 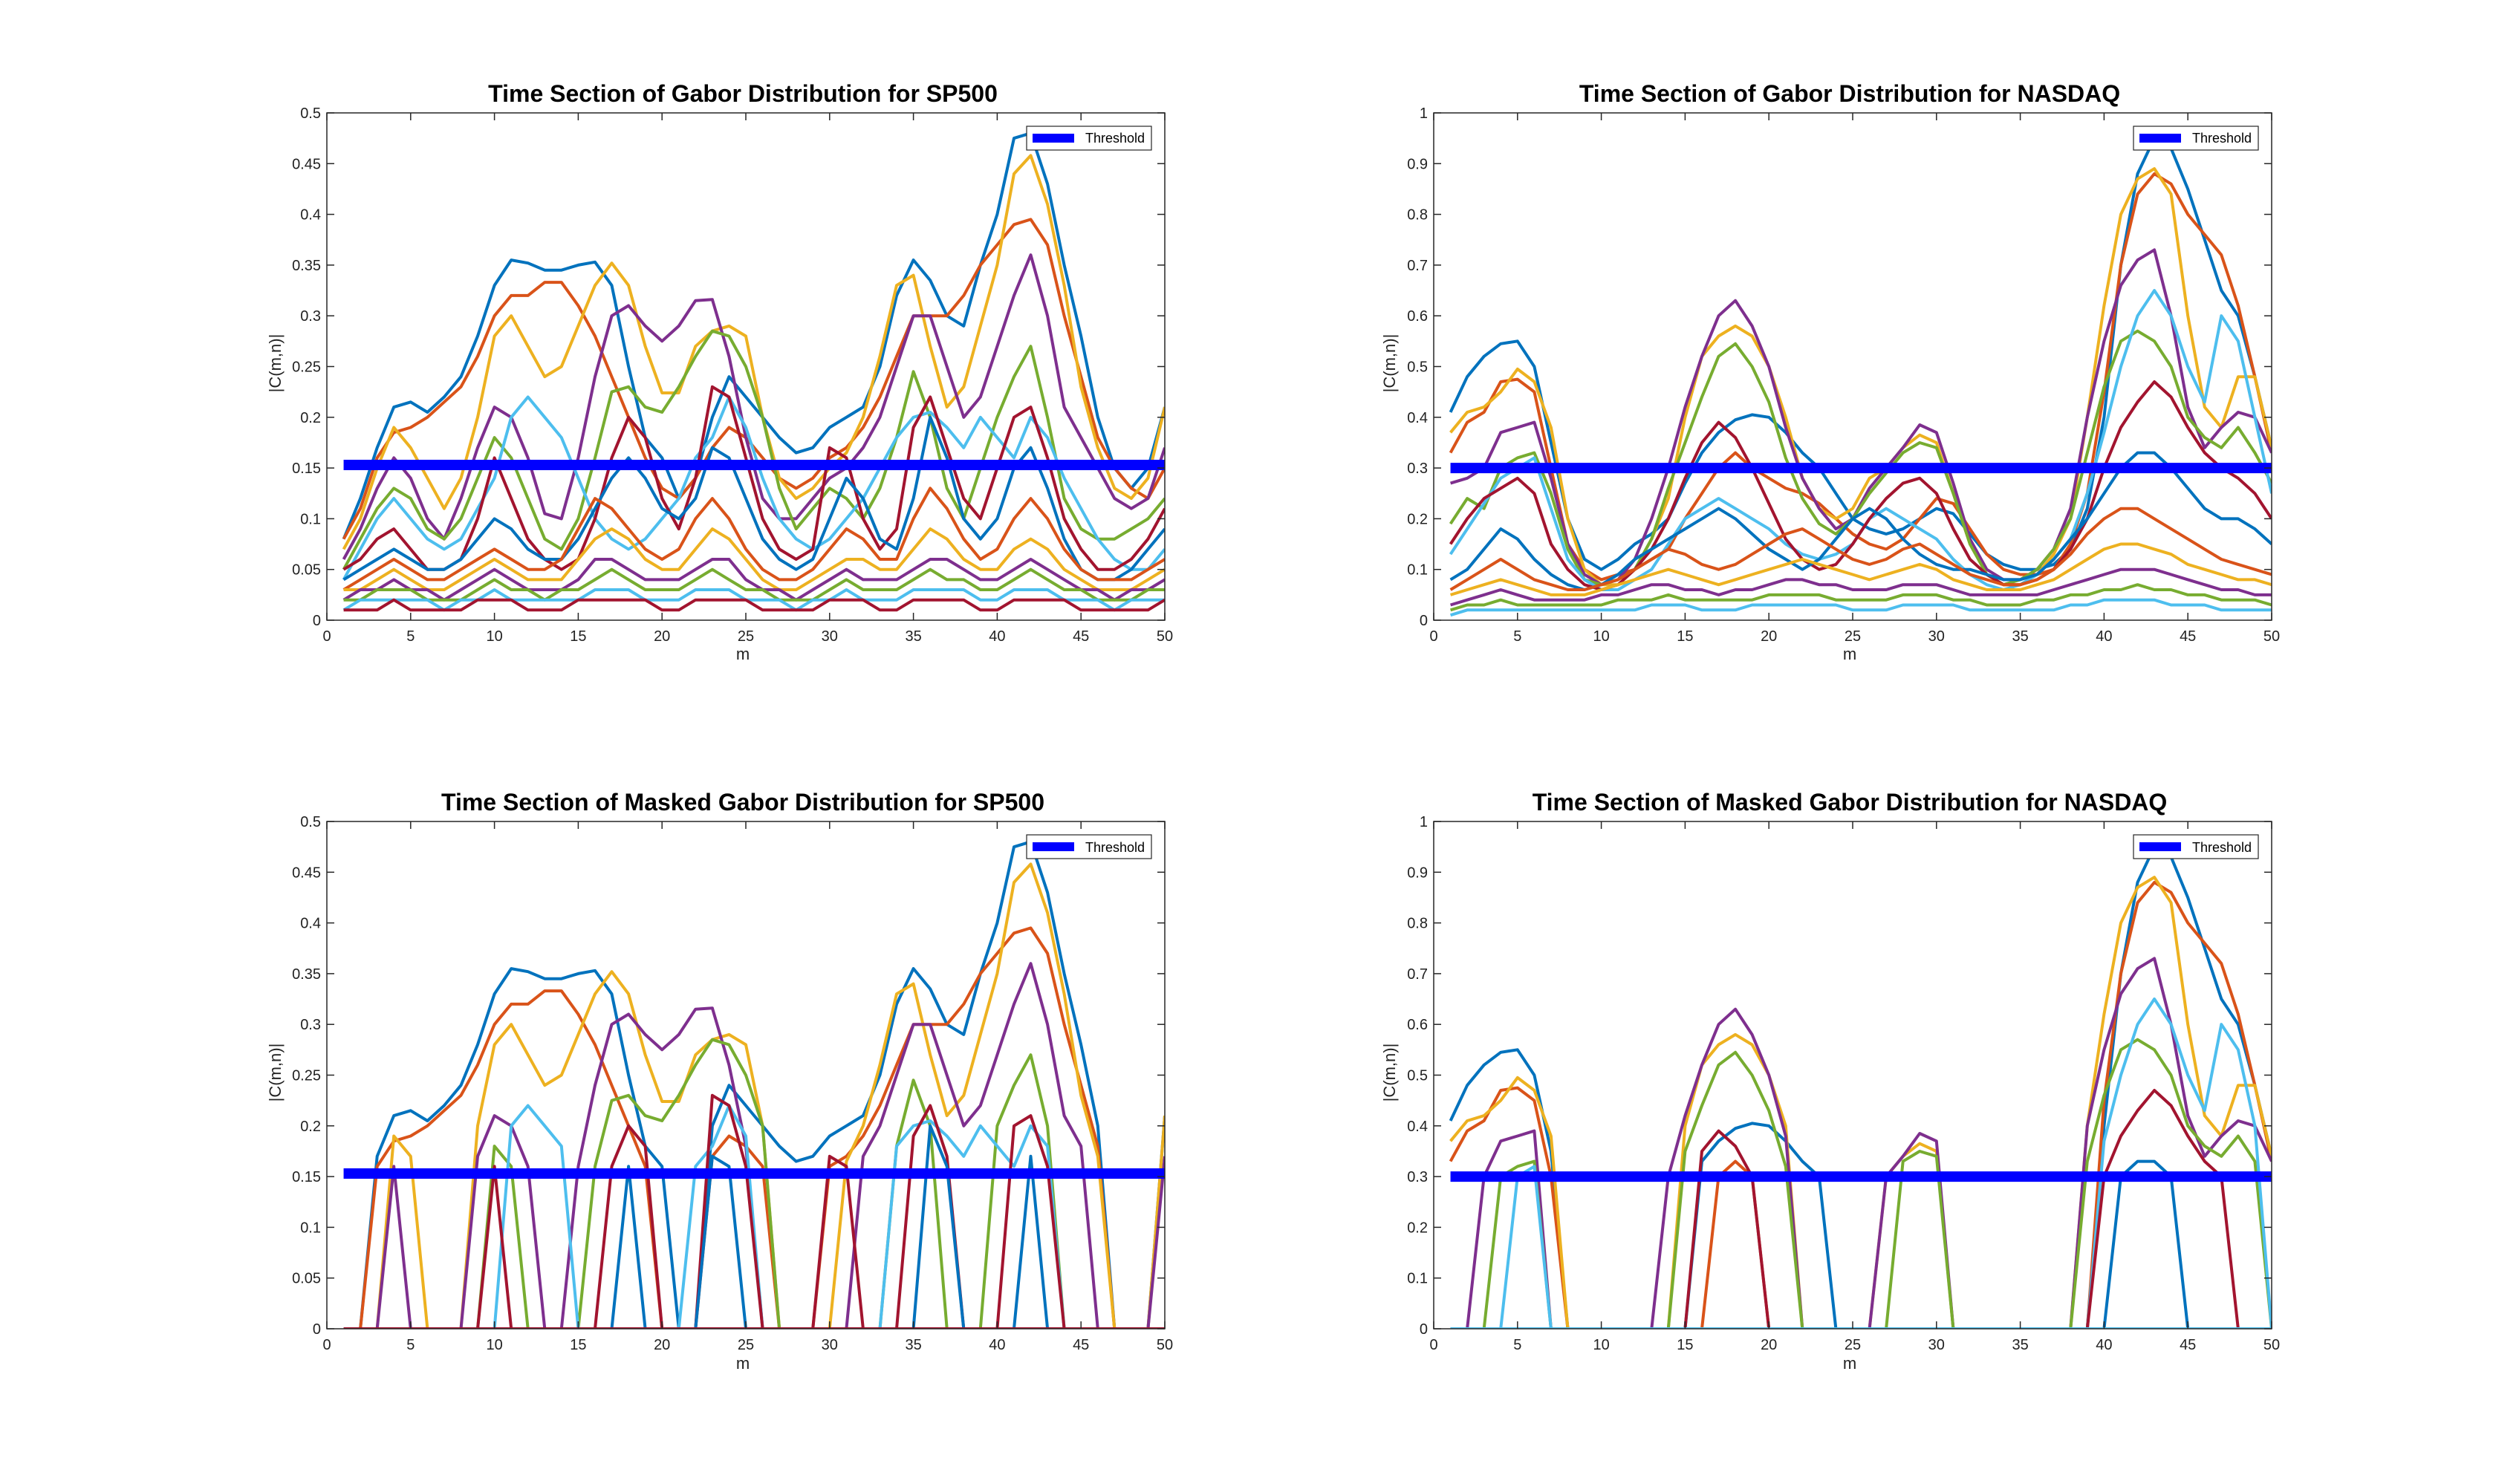 I want to click on y-tick-label: 0.25, so click(x=306, y=1076).